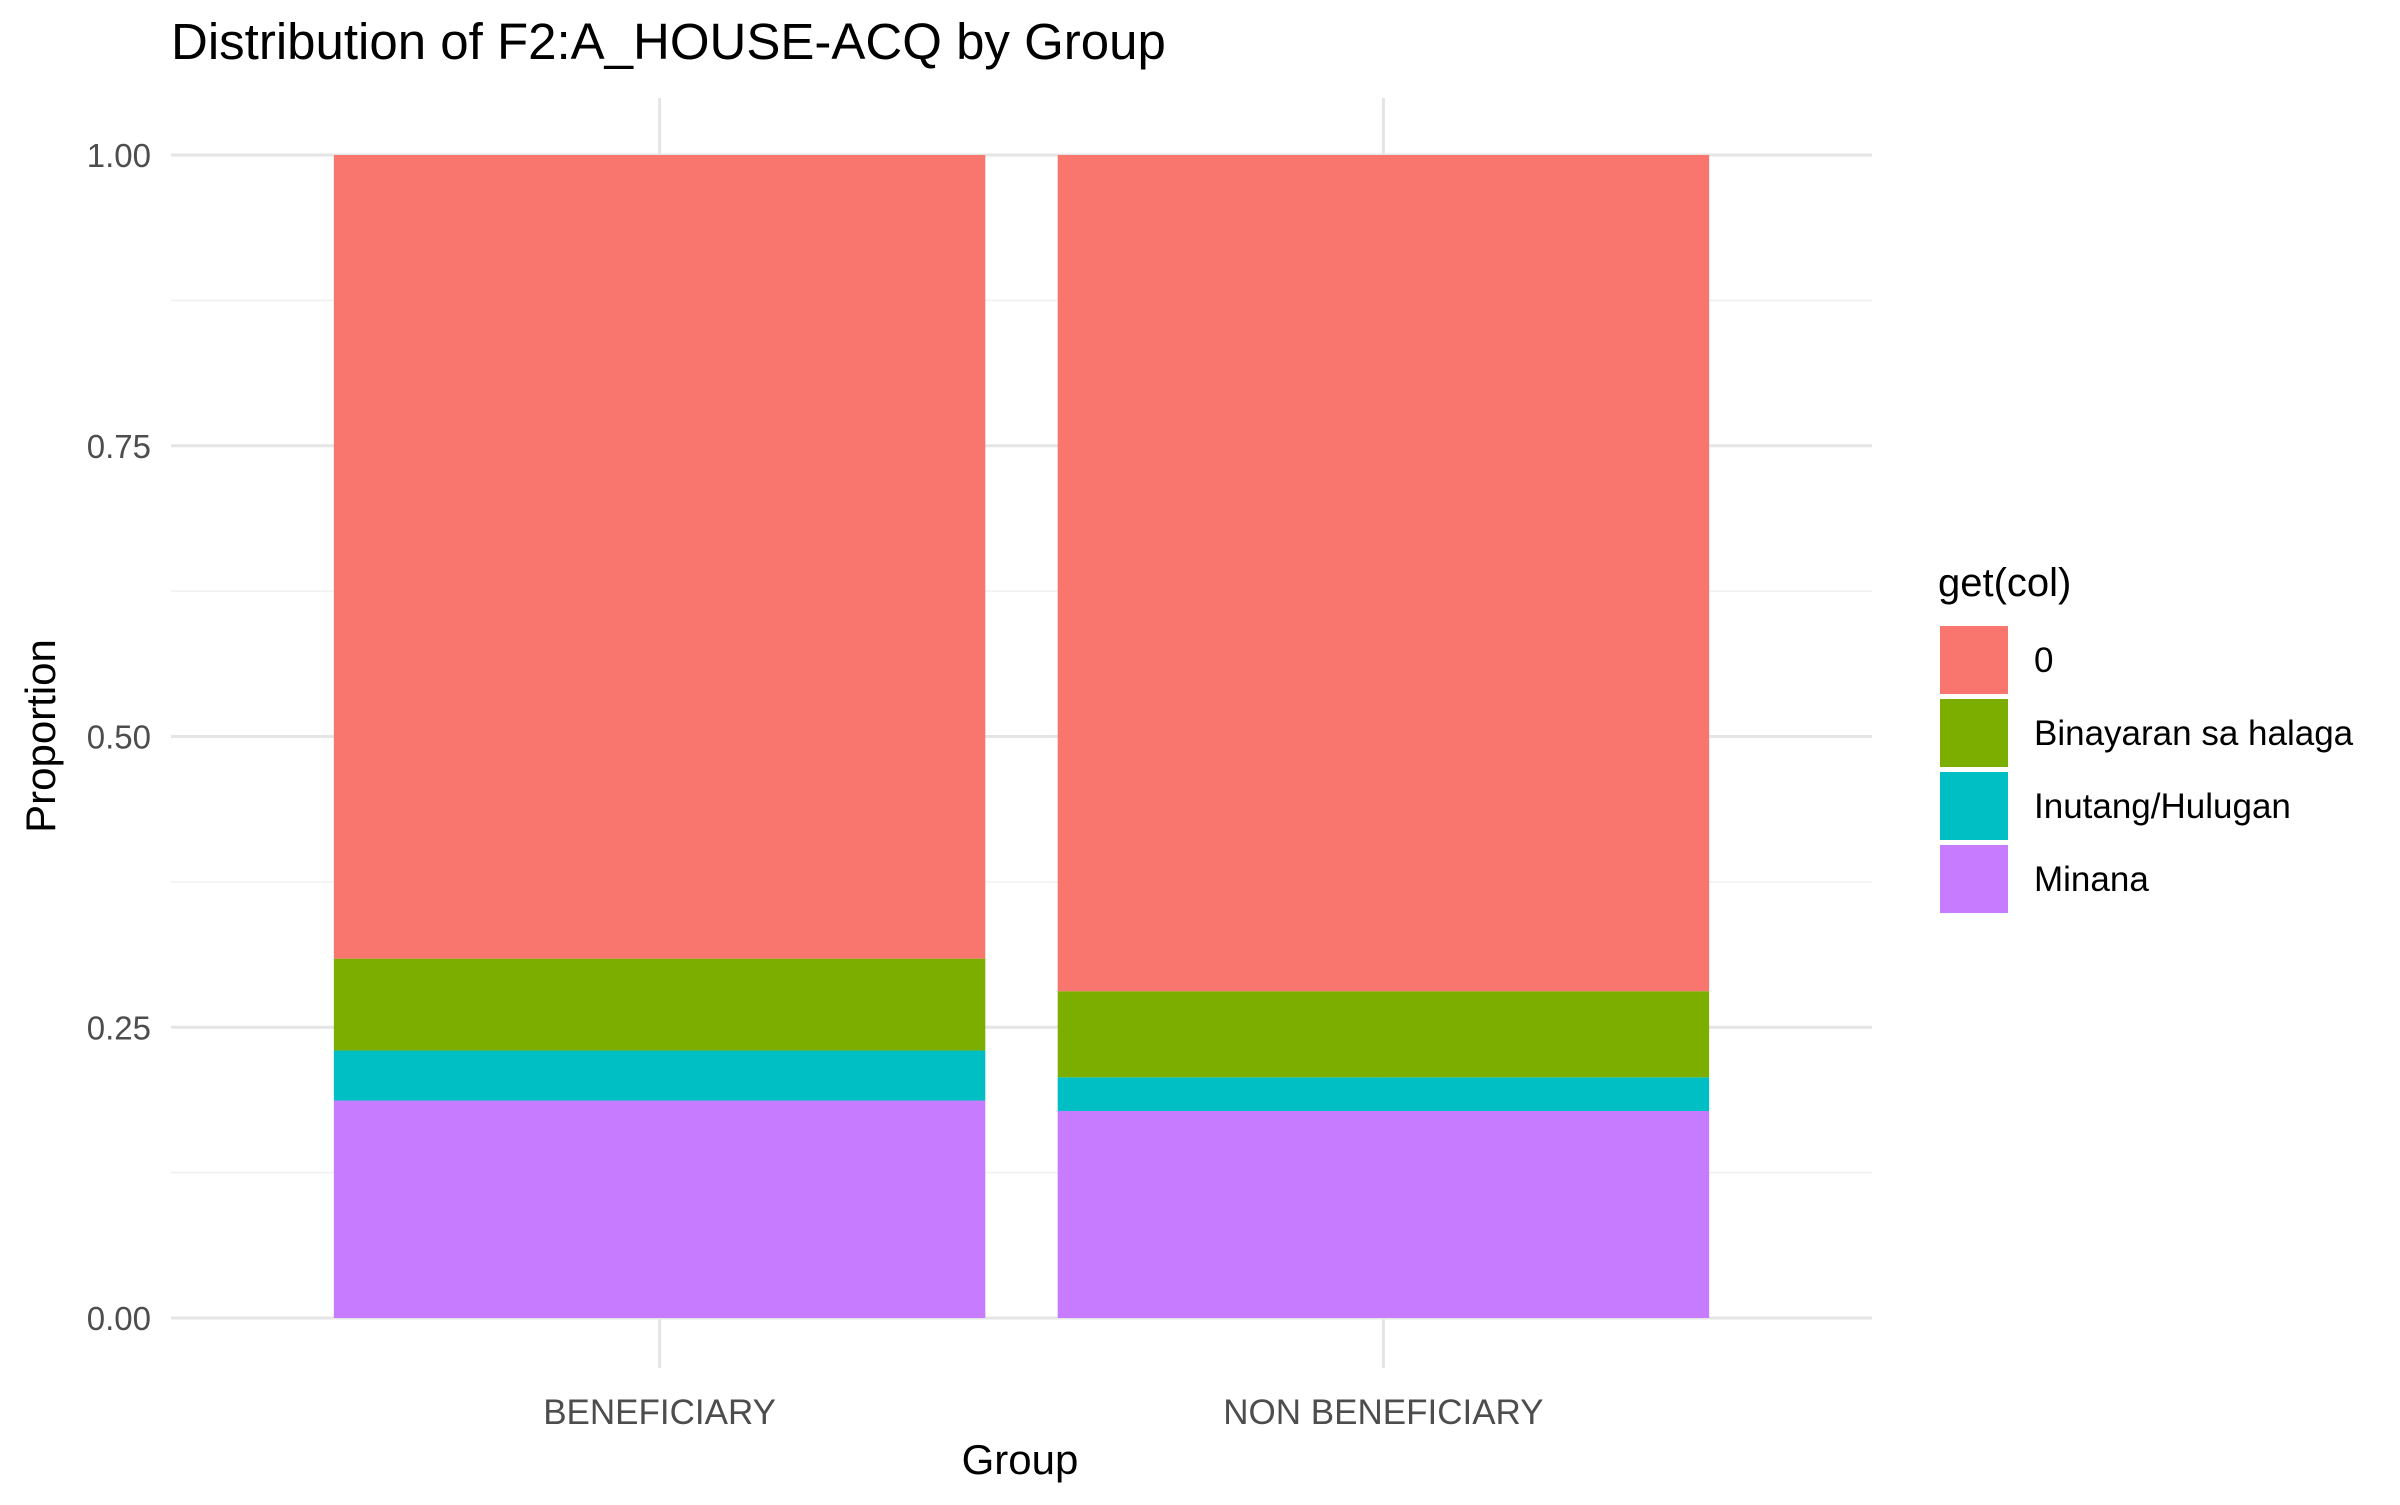 The height and width of the screenshot is (1505, 2400). Describe the element at coordinates (2194, 733) in the screenshot. I see `legend-label: Binayaran sa halaga` at that location.